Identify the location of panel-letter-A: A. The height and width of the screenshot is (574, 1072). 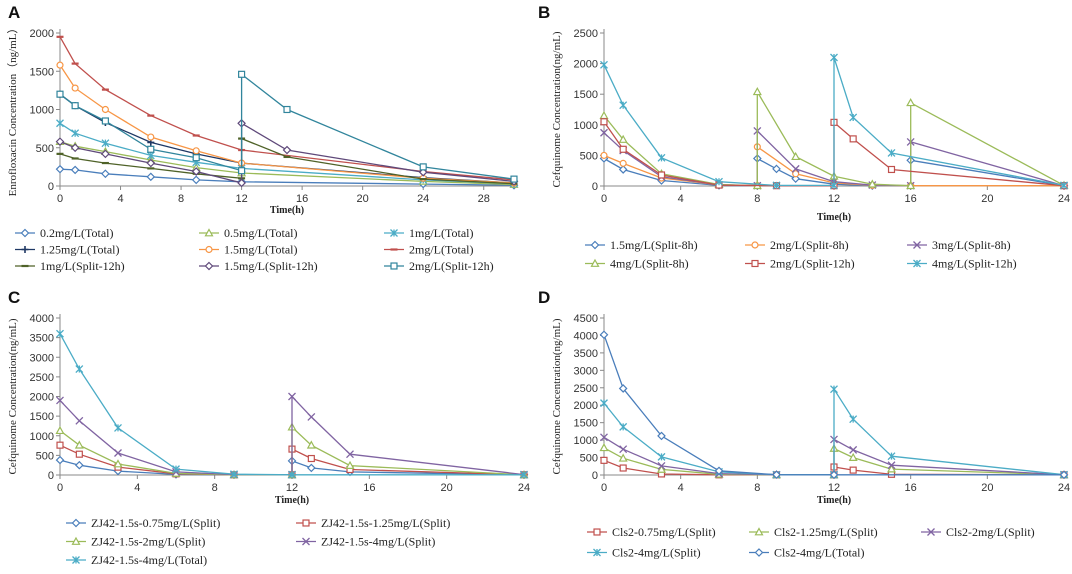
(14, 12).